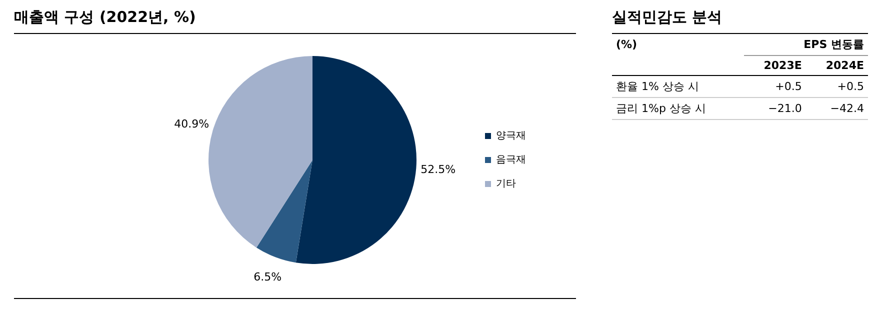 The image size is (879, 331). What do you see at coordinates (844, 66) in the screenshot?
I see `text: 2024E` at bounding box center [844, 66].